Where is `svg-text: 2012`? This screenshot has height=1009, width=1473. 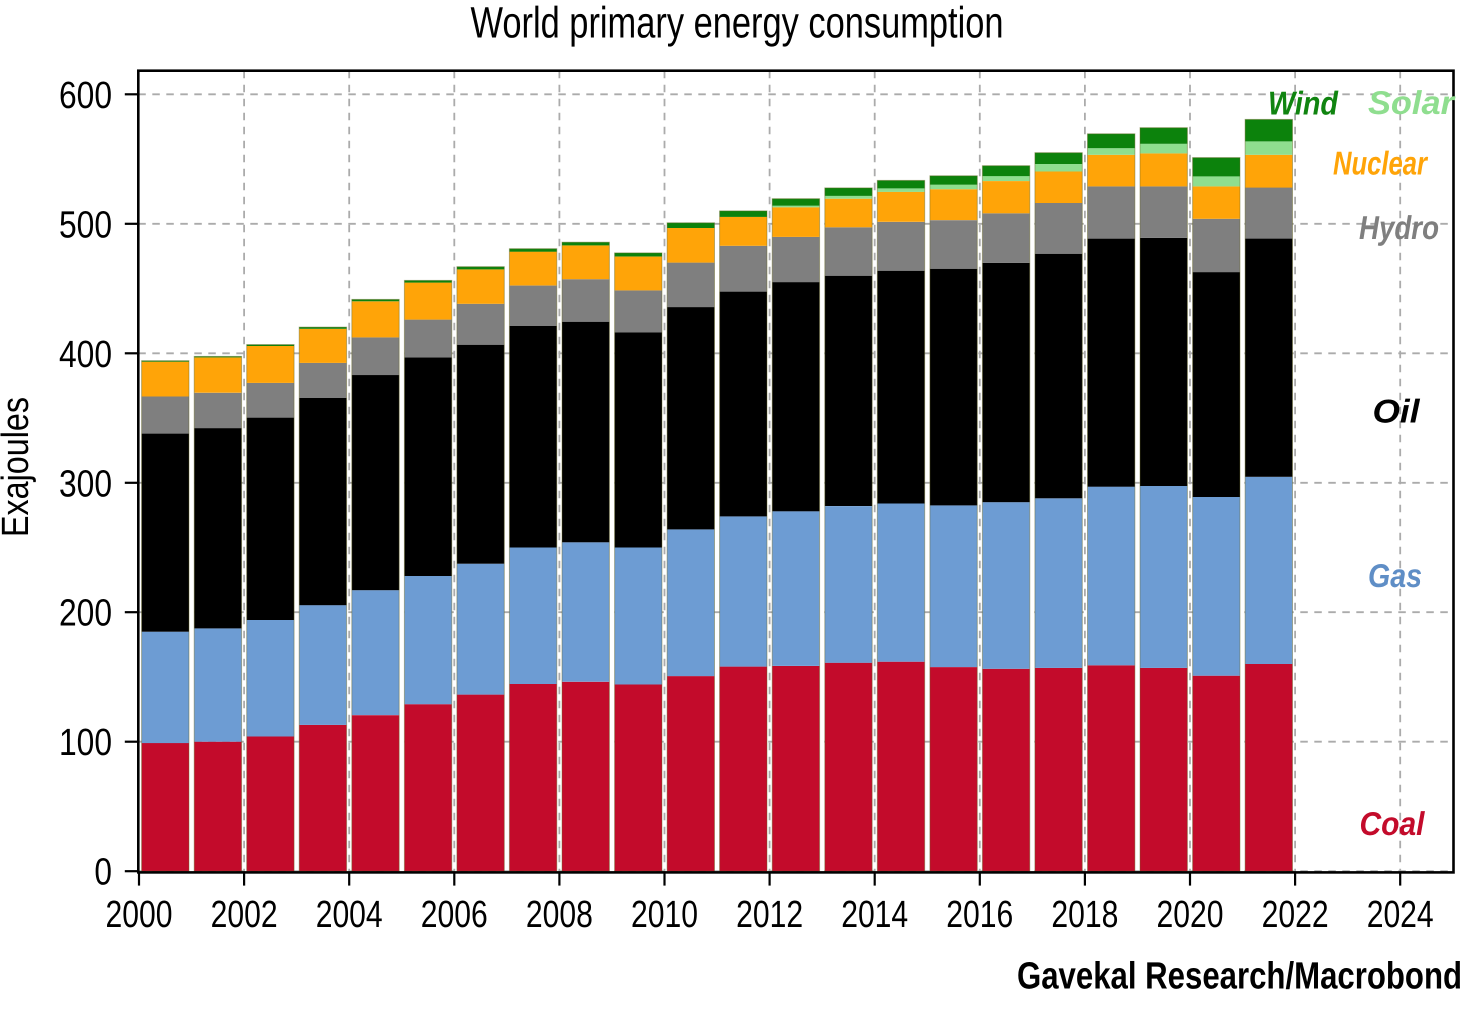
svg-text: 2012 is located at coordinates (769, 915).